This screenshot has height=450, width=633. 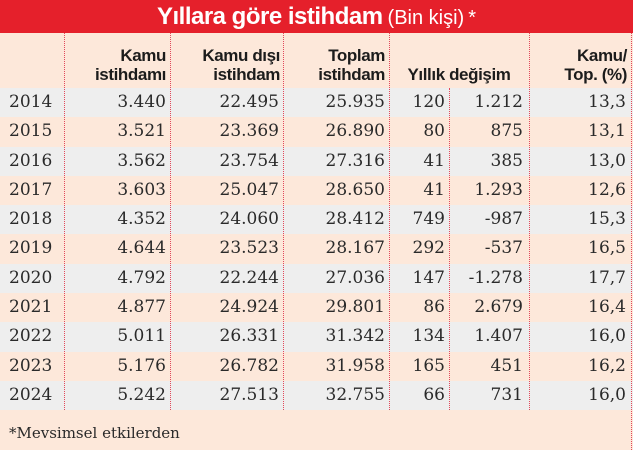 I want to click on cell-toplam-istihdam: 32.755, so click(x=355, y=394).